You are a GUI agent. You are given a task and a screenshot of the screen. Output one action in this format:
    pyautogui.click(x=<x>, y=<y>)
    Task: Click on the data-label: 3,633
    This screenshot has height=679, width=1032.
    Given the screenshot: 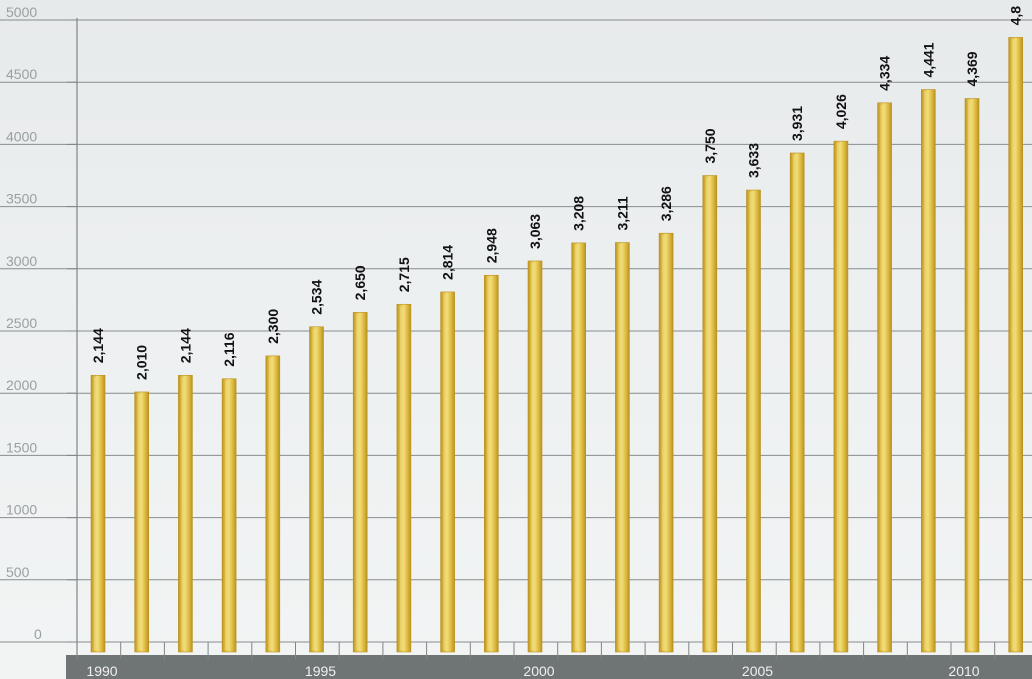 What is the action you would take?
    pyautogui.click(x=754, y=160)
    